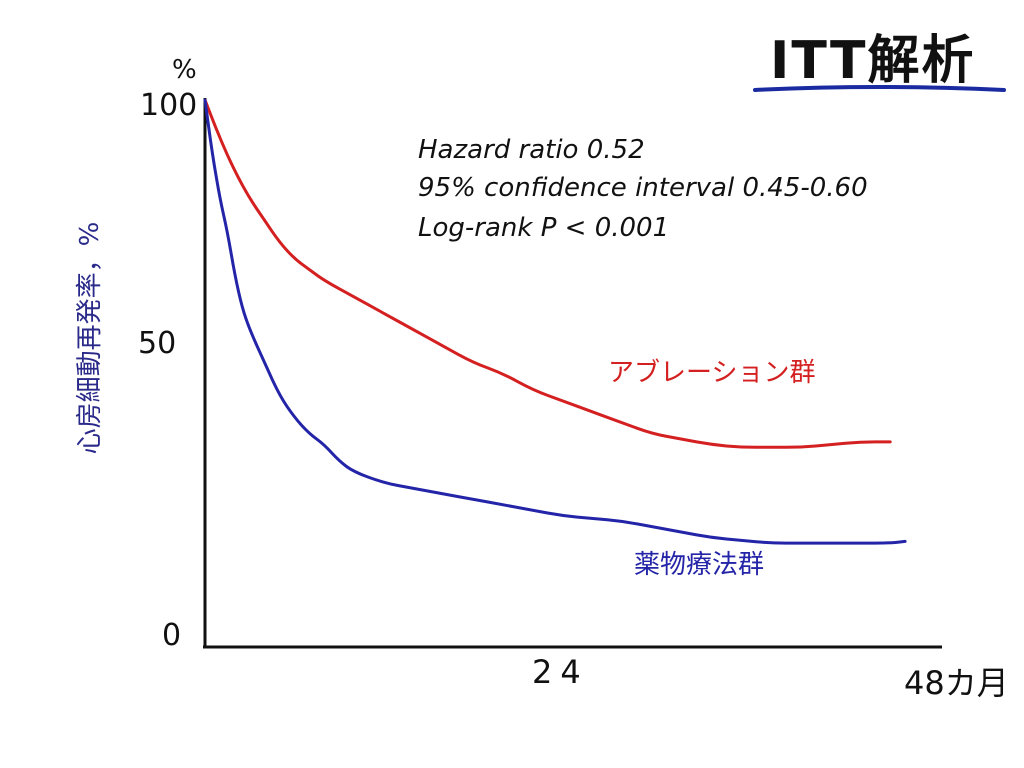 The image size is (1024, 768). I want to click on x-tick-label-48: 48カ月, so click(956, 683).